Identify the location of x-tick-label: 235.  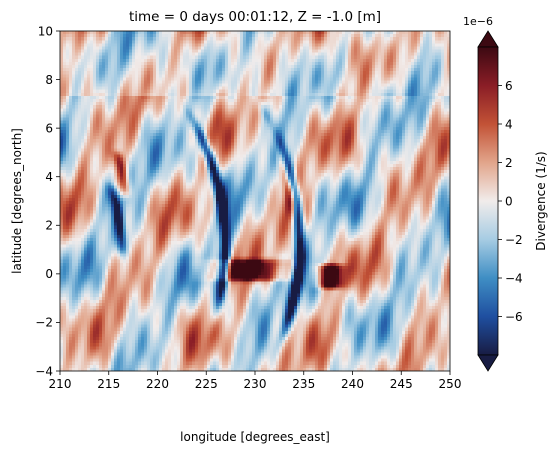
(303, 384).